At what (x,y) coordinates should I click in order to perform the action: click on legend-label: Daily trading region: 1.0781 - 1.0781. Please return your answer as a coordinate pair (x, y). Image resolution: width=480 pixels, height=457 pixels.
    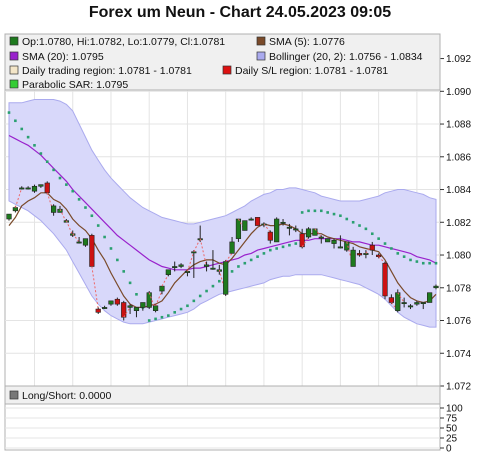
    Looking at the image, I should click on (107, 71).